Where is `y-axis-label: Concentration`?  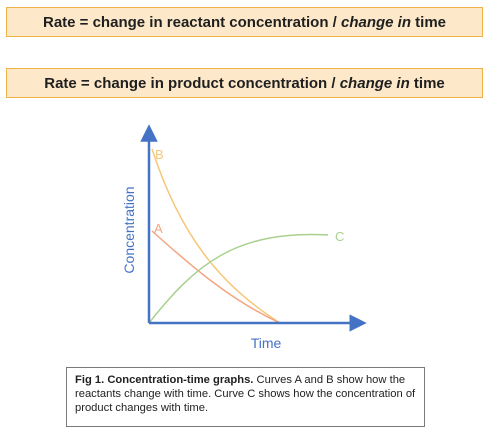
y-axis-label: Concentration is located at coordinates (129, 229).